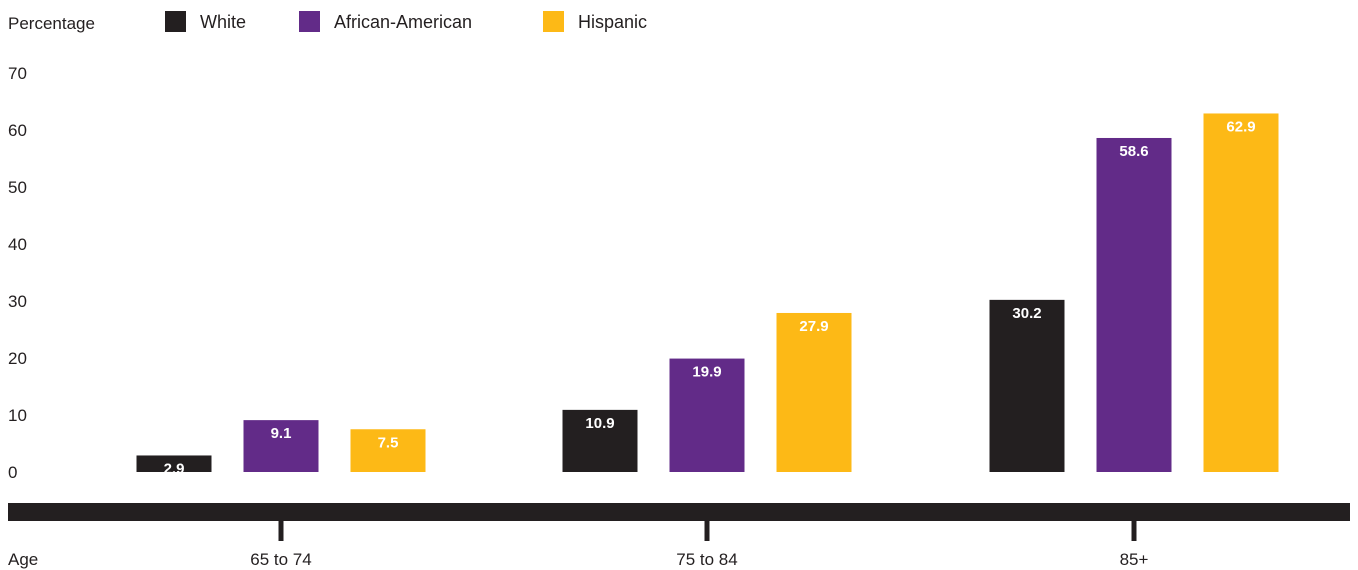  Describe the element at coordinates (17, 73) in the screenshot. I see `y-tick-label: 70` at that location.